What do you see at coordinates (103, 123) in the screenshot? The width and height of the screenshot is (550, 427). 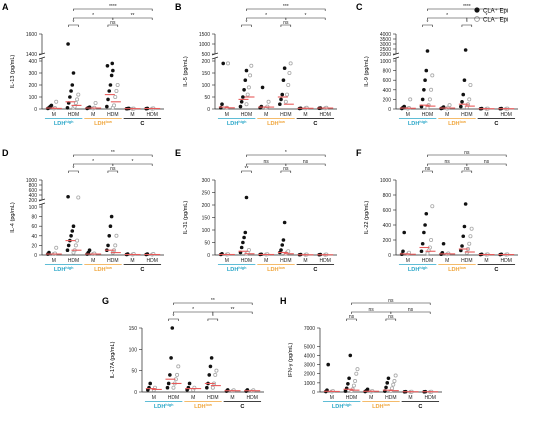 I see `group-label: LDHlow` at bounding box center [103, 123].